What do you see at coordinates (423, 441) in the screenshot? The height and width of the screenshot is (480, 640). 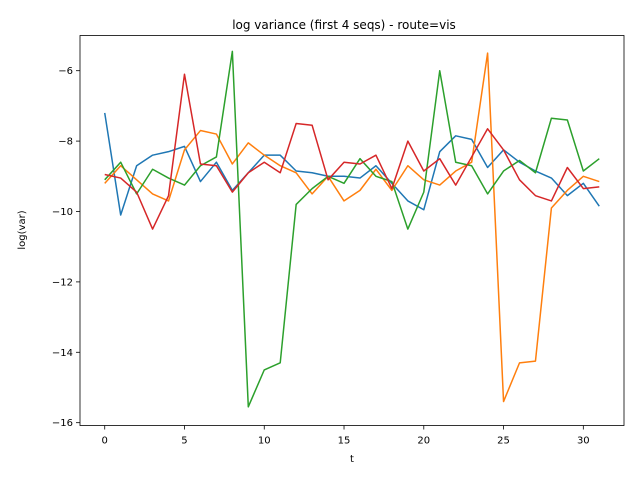 I see `x-tick-label: 20` at bounding box center [423, 441].